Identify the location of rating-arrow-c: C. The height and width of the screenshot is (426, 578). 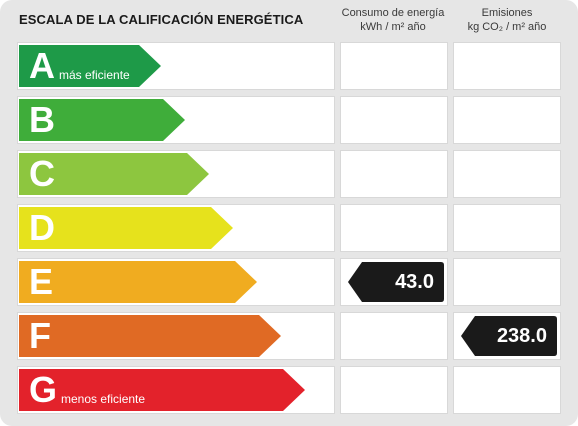
(114, 174).